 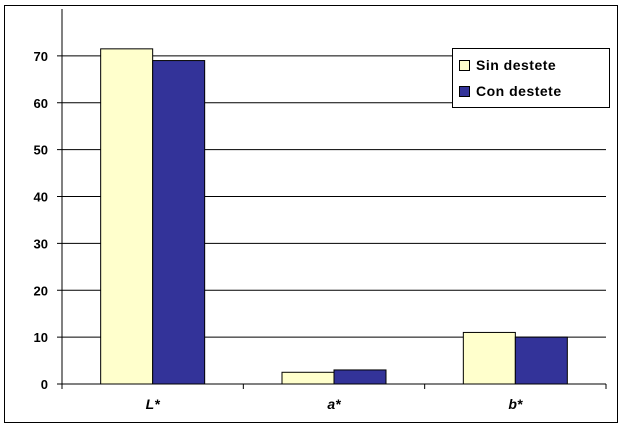 I want to click on legend-swatch-sin-destete, so click(x=464, y=65).